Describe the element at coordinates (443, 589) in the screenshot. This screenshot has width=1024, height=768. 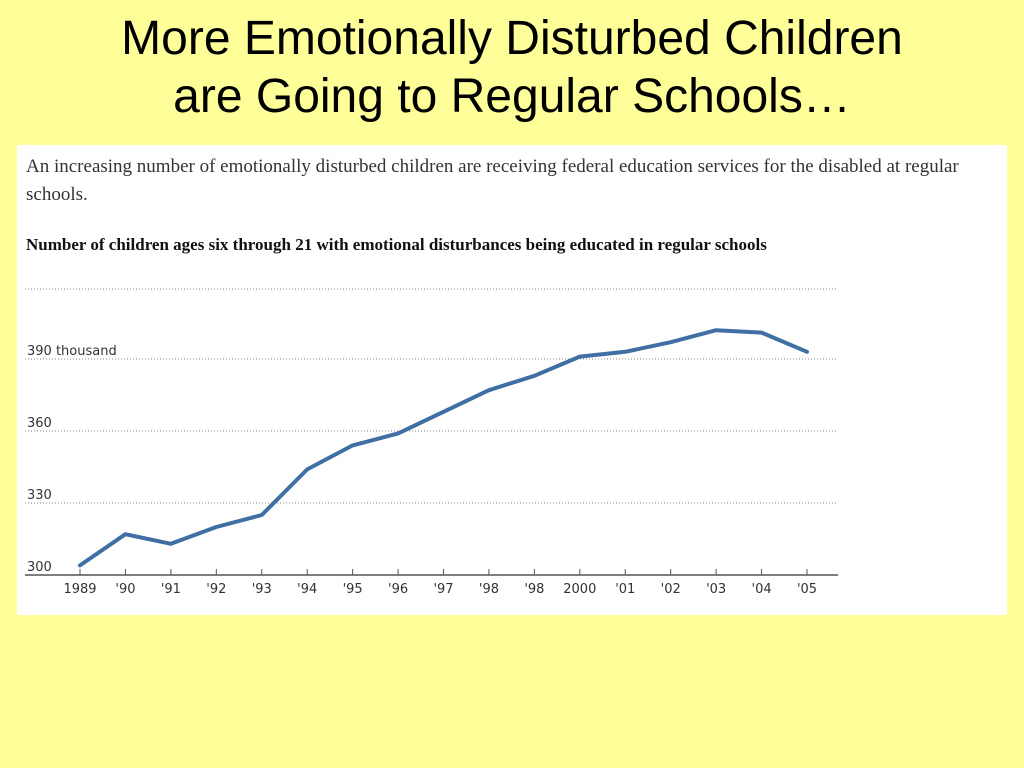
I see `x-tick-label: '97` at that location.